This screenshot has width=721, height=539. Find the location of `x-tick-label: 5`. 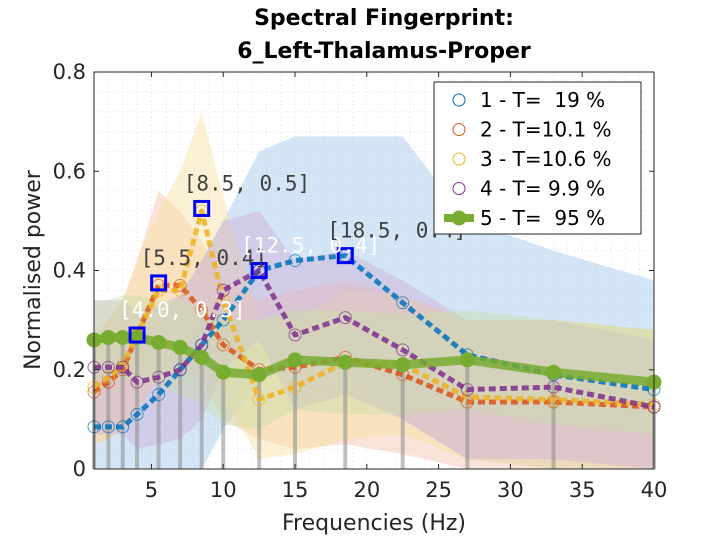

x-tick-label: 5 is located at coordinates (151, 490).